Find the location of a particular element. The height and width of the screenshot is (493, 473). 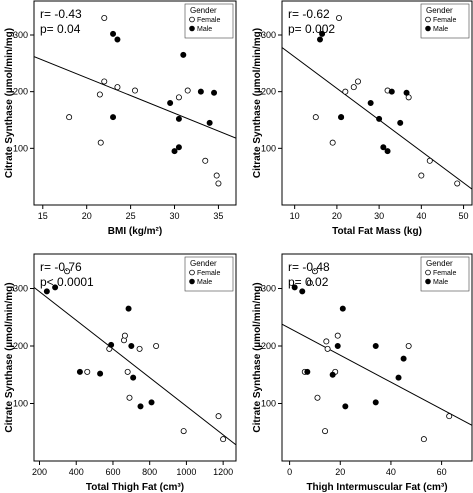

x-tick-label: 10 is located at coordinates (295, 216).